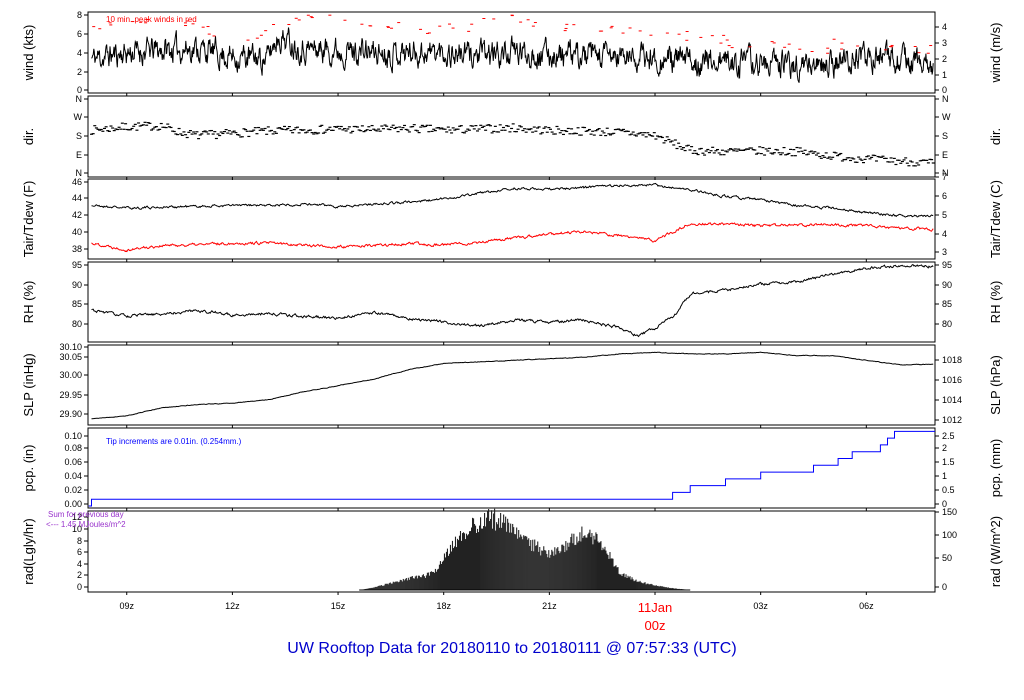 The width and height of the screenshot is (1024, 700). Describe the element at coordinates (73, 462) in the screenshot. I see `ytick-left-label: 0.06` at that location.